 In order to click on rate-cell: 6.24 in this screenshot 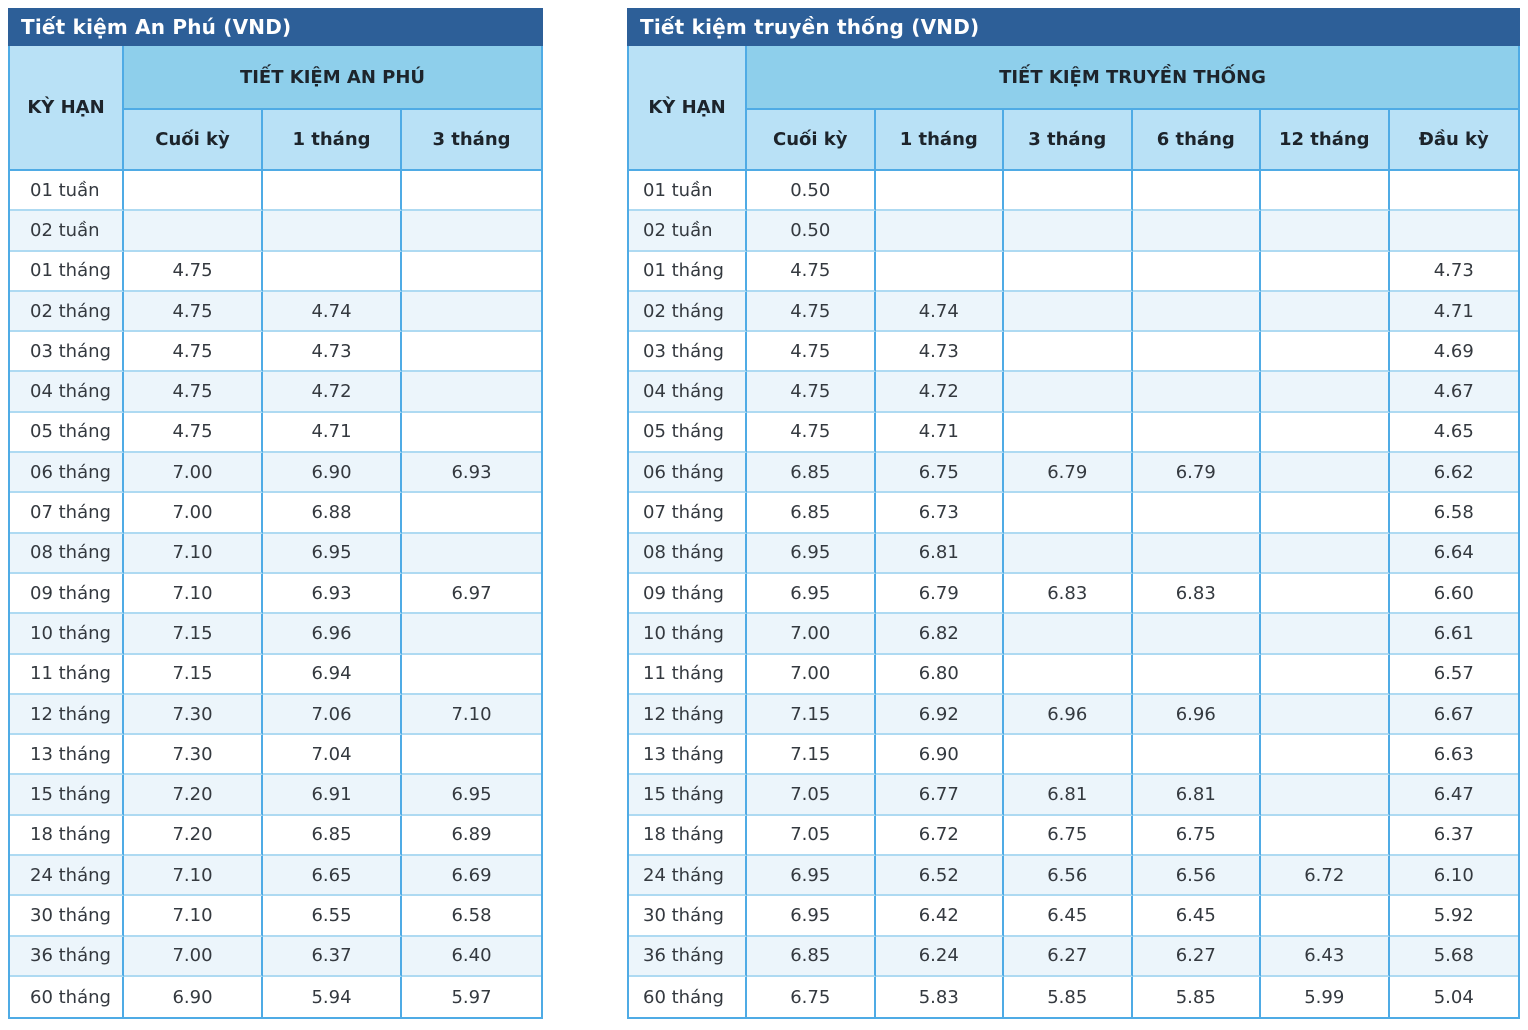, I will do `click(939, 956)`.